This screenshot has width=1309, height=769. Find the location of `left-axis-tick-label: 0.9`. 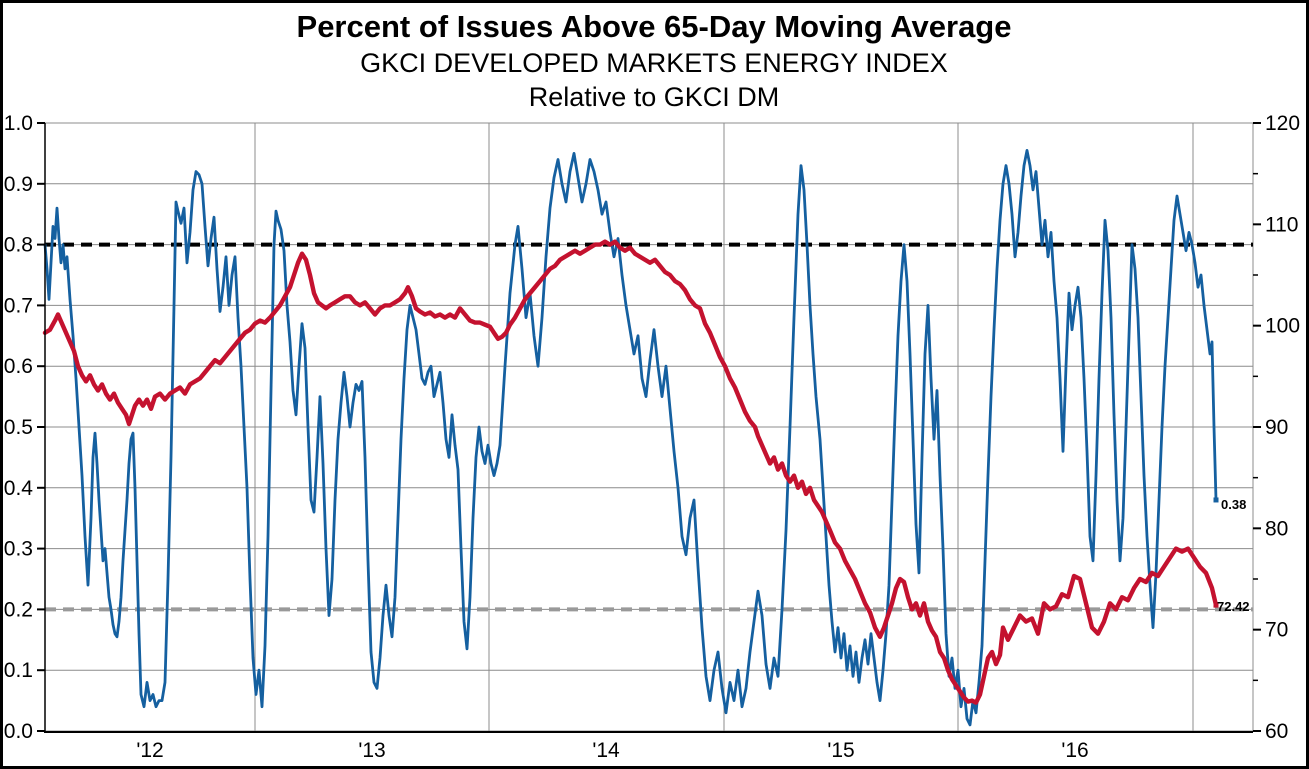

left-axis-tick-label: 0.9 is located at coordinates (18, 184).